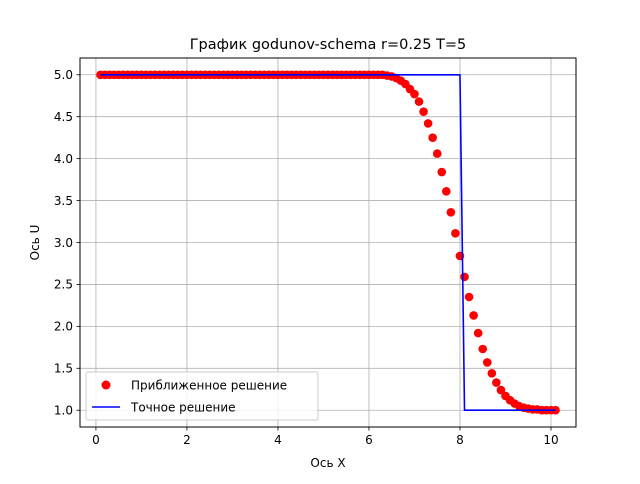 This screenshot has height=484, width=640. I want to click on x-axis-label: Ось X, so click(327, 463).